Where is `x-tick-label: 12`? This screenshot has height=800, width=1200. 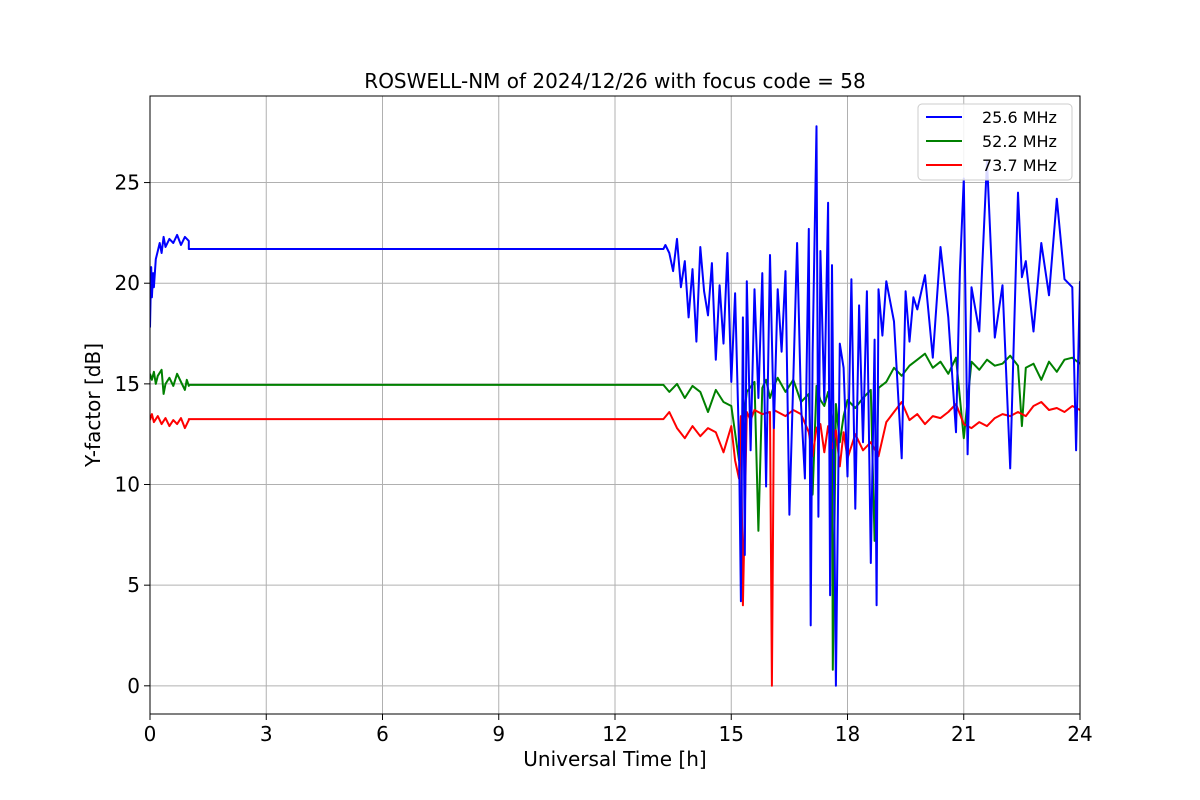
x-tick-label: 12 is located at coordinates (614, 734).